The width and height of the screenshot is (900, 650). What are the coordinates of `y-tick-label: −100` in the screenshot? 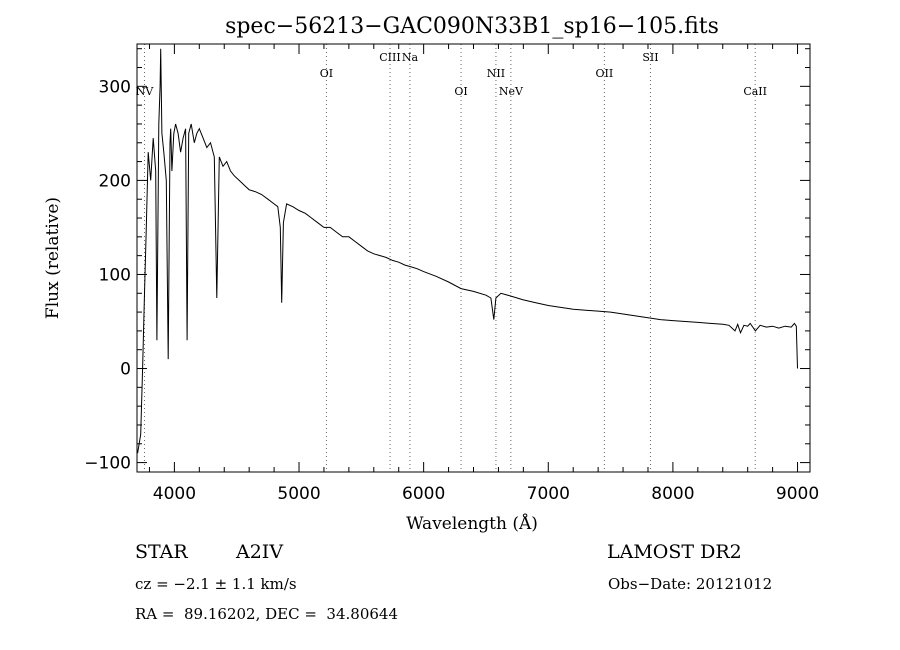 It's located at (107, 464).